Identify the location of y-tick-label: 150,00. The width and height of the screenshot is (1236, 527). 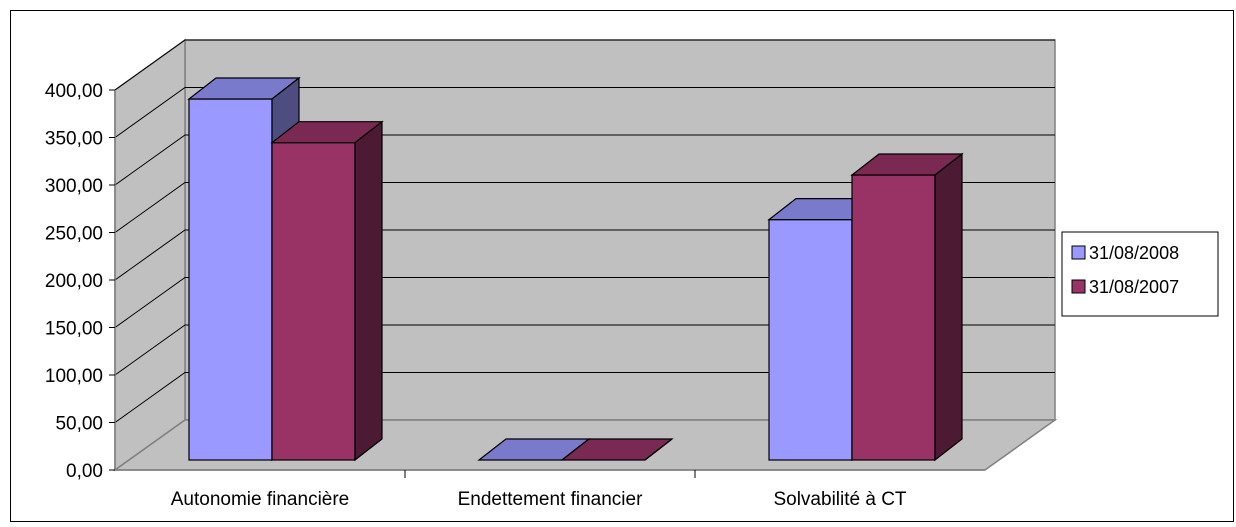
(74, 329).